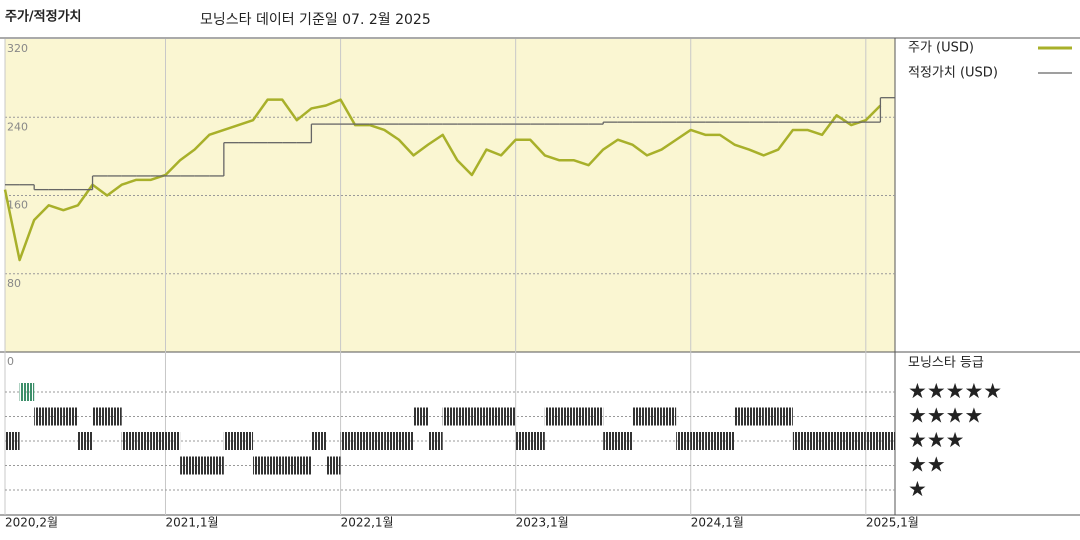 The width and height of the screenshot is (1080, 540). I want to click on x-tick-label: 2025,1월, so click(892, 523).